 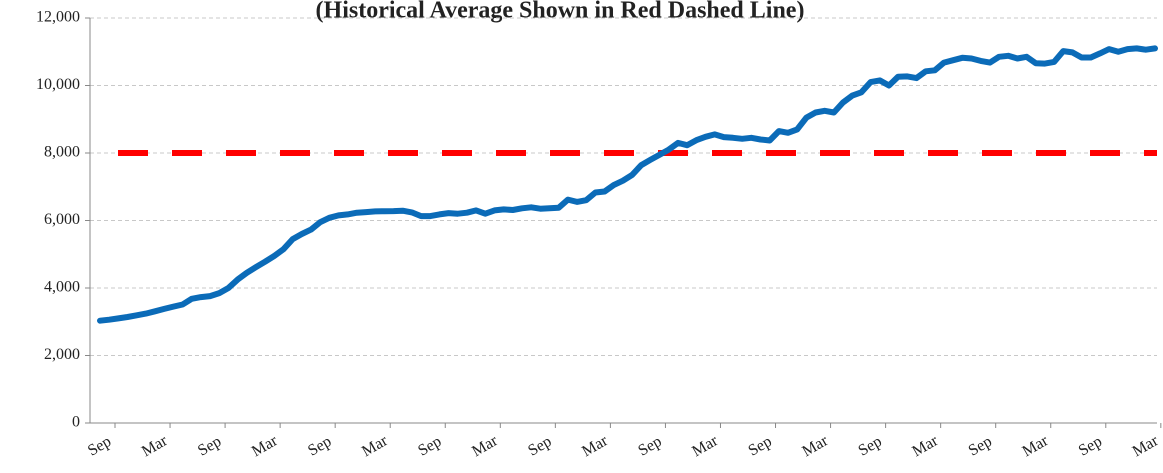 What do you see at coordinates (58, 17) in the screenshot?
I see `y-tick-label: 12,000` at bounding box center [58, 17].